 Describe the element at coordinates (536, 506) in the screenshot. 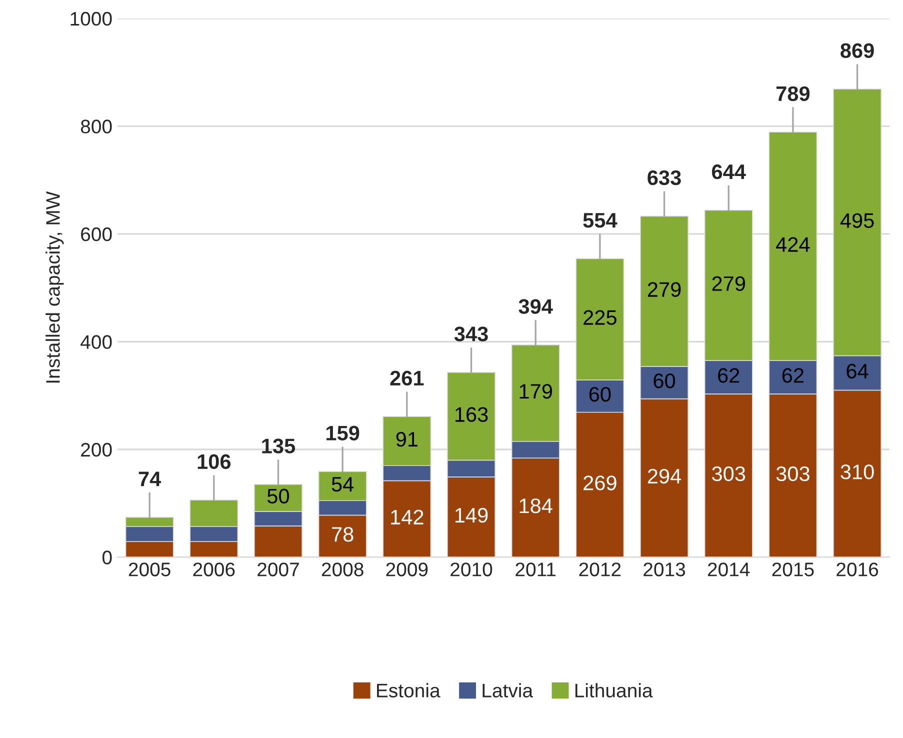

I see `data-label: 184` at that location.